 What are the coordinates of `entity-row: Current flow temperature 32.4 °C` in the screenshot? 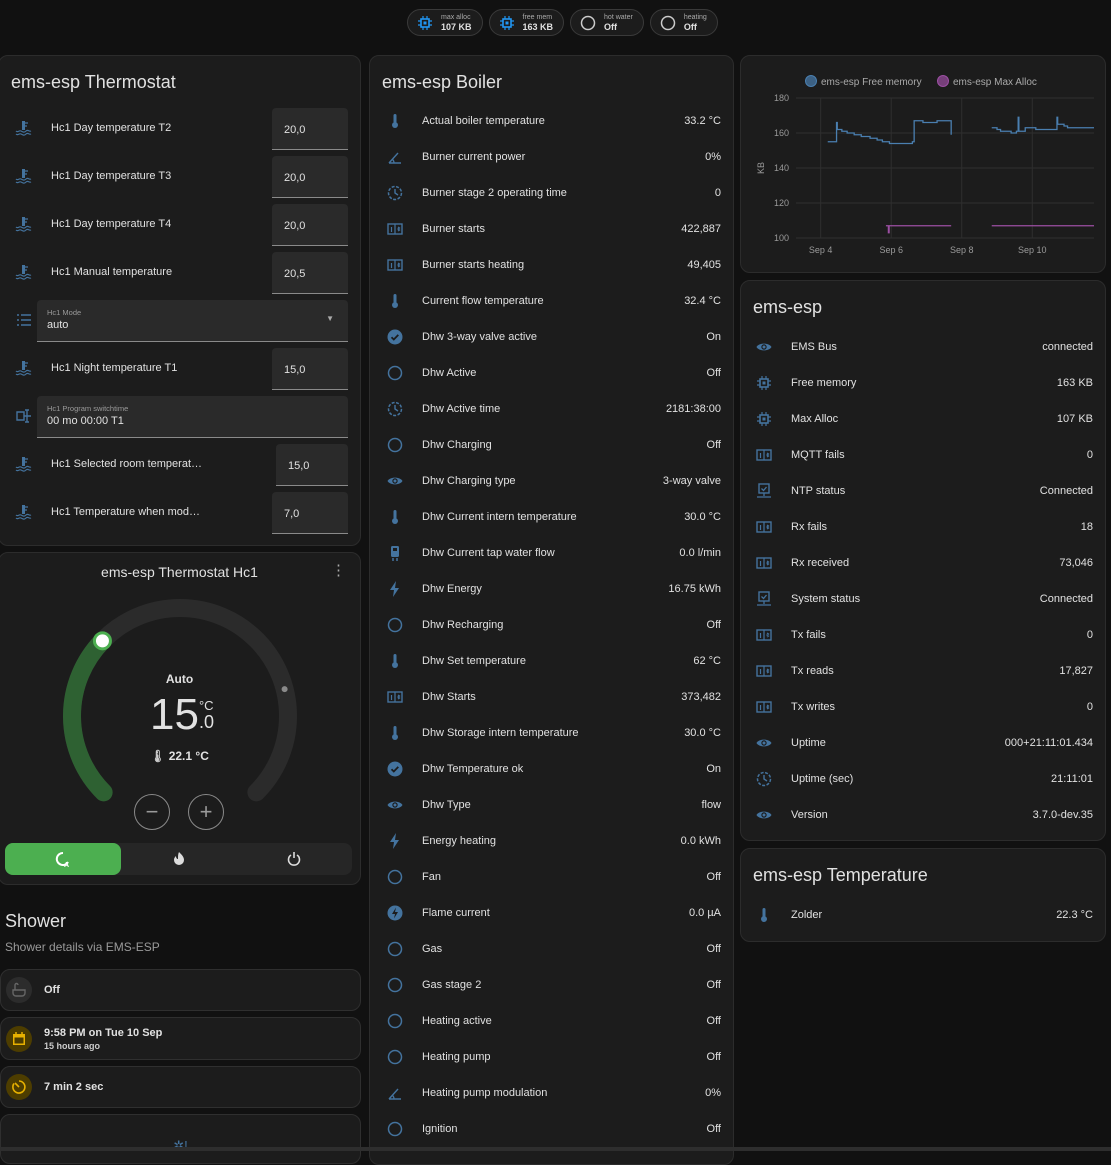 It's located at (553, 301).